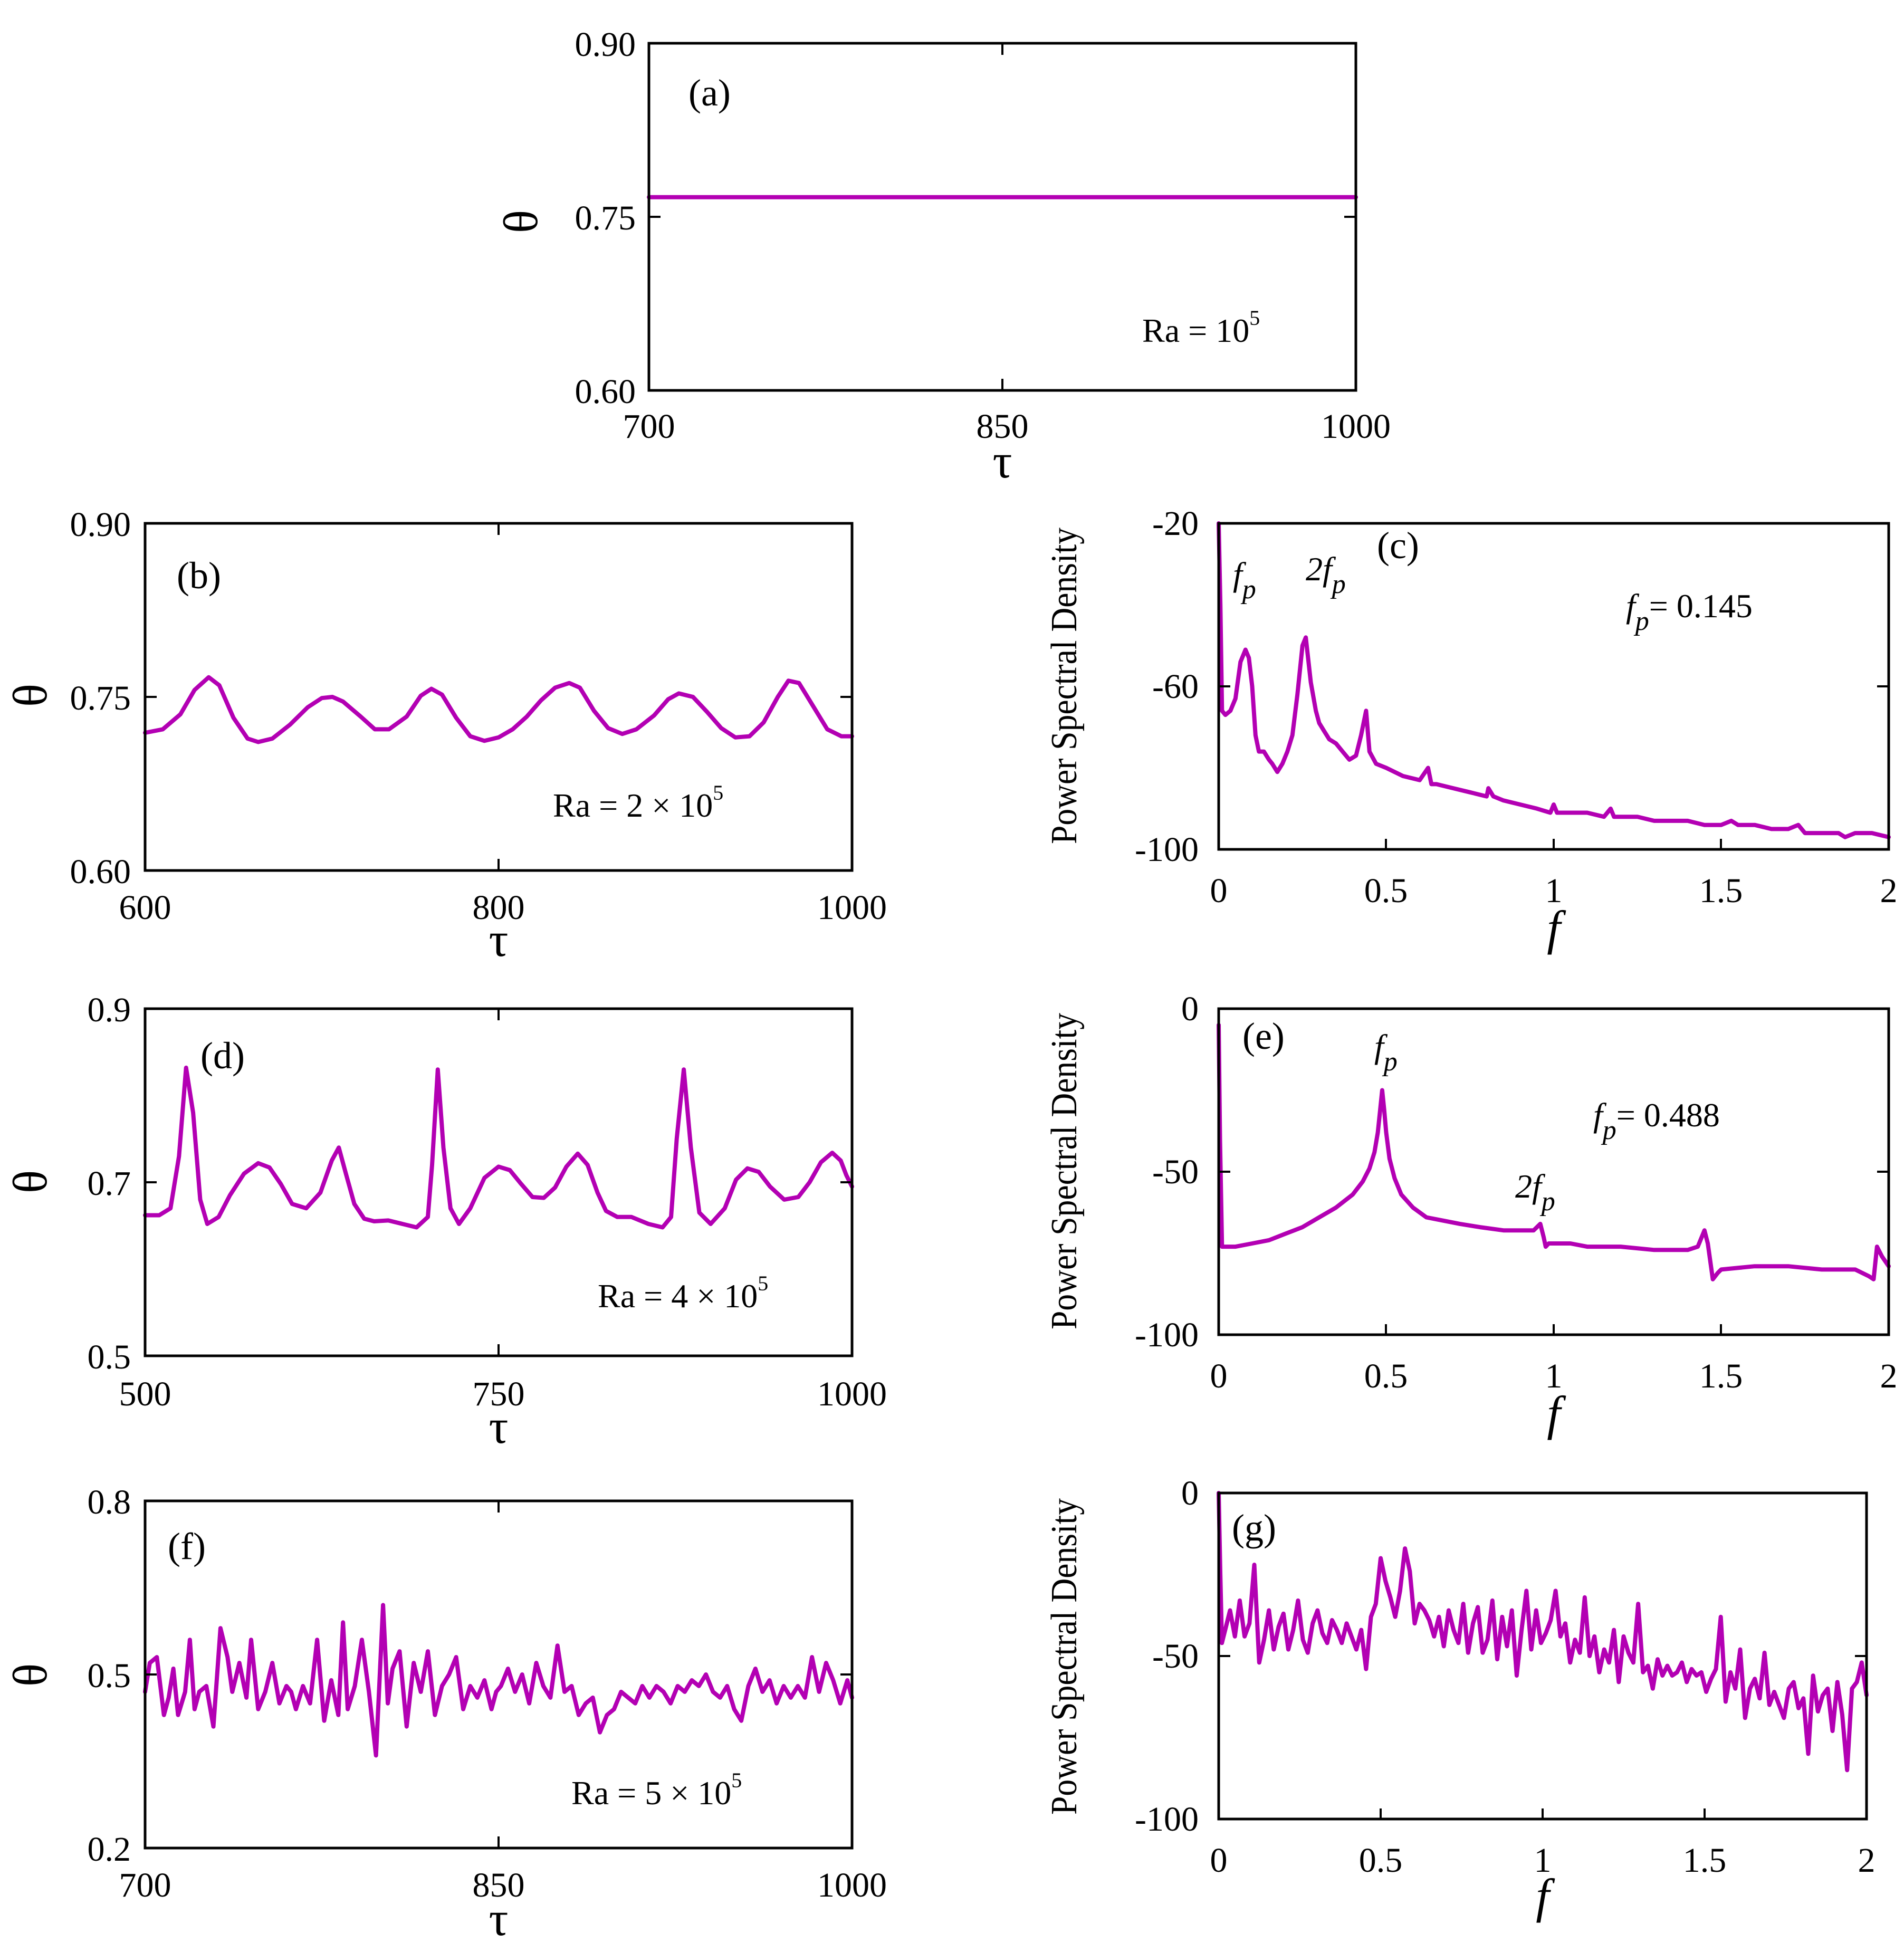 The width and height of the screenshot is (1904, 1943). What do you see at coordinates (1543, 1860) in the screenshot?
I see `xtick-g-2: 1` at bounding box center [1543, 1860].